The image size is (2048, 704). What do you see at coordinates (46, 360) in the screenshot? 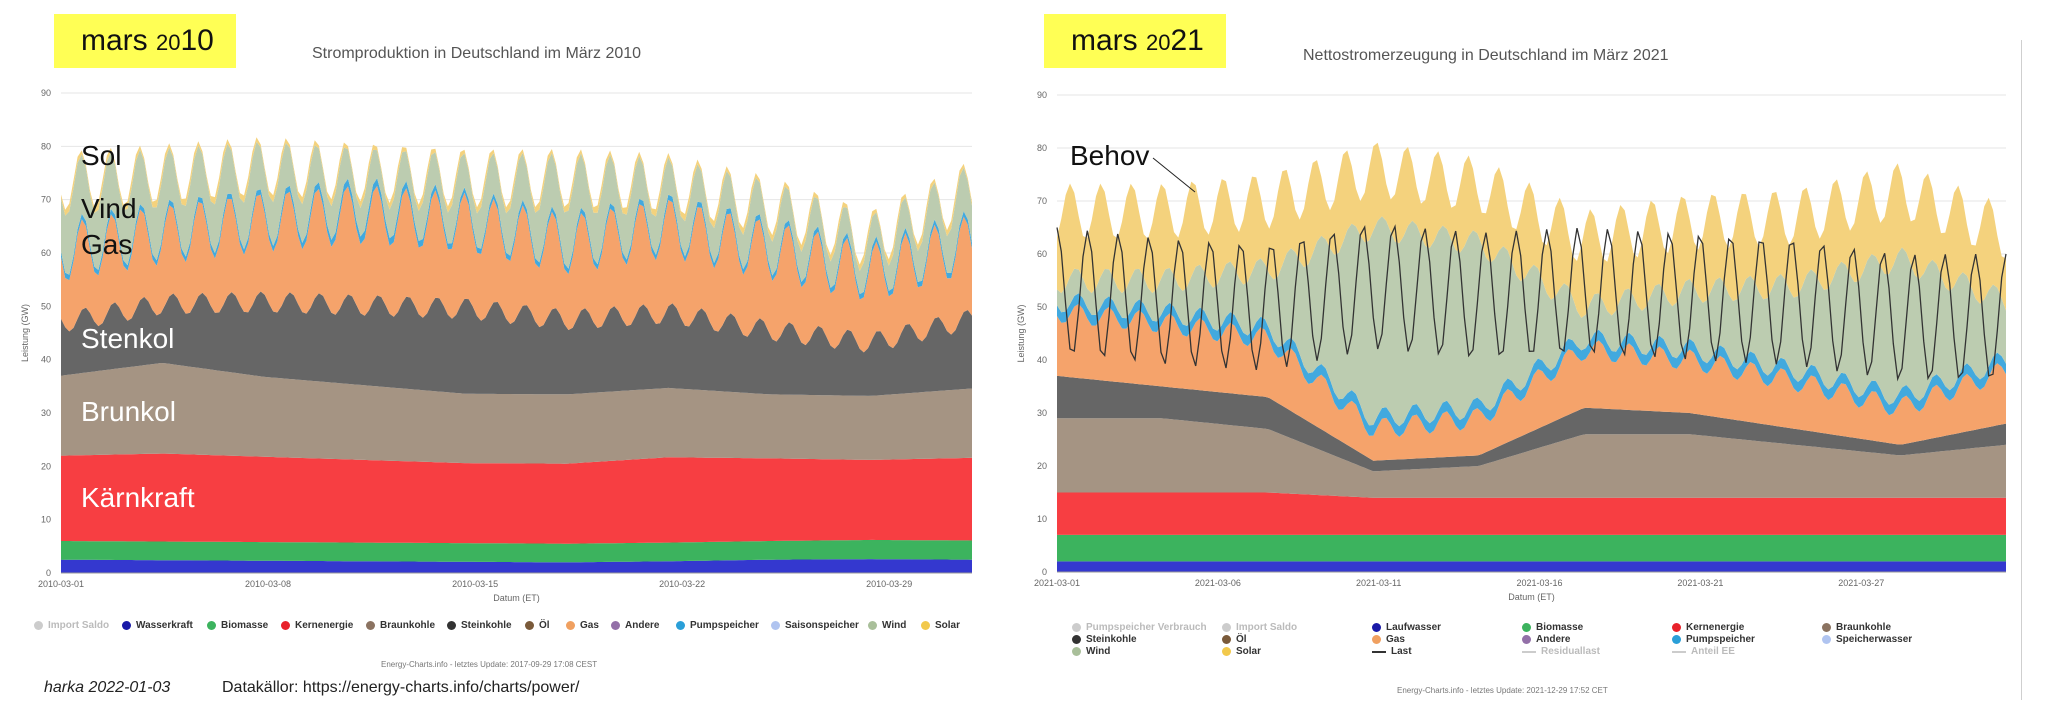
I see `chart-2010-ytick-40: 40` at bounding box center [46, 360].